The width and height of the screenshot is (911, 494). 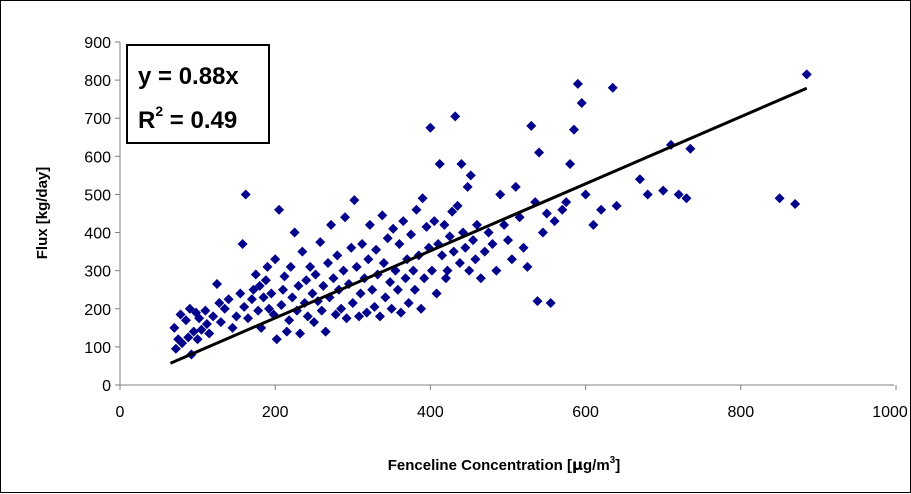 What do you see at coordinates (740, 412) in the screenshot?
I see `x-tick-label: 800` at bounding box center [740, 412].